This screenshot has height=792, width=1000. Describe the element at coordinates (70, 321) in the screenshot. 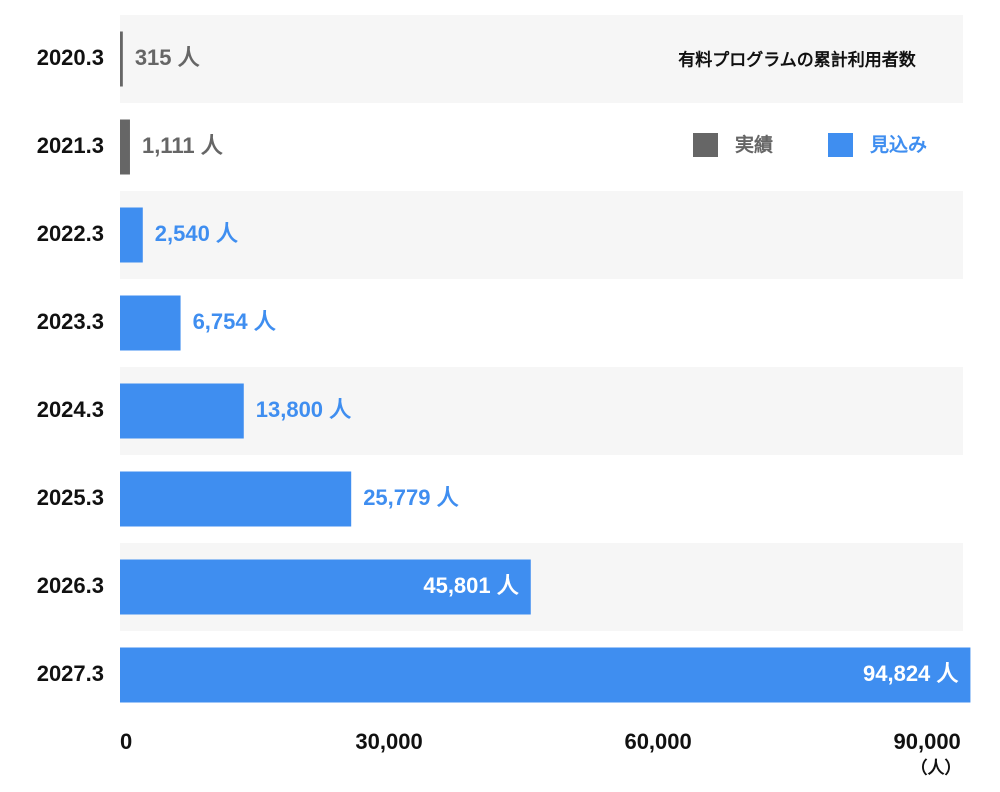

I see `y-tick-label: 2023.3` at that location.